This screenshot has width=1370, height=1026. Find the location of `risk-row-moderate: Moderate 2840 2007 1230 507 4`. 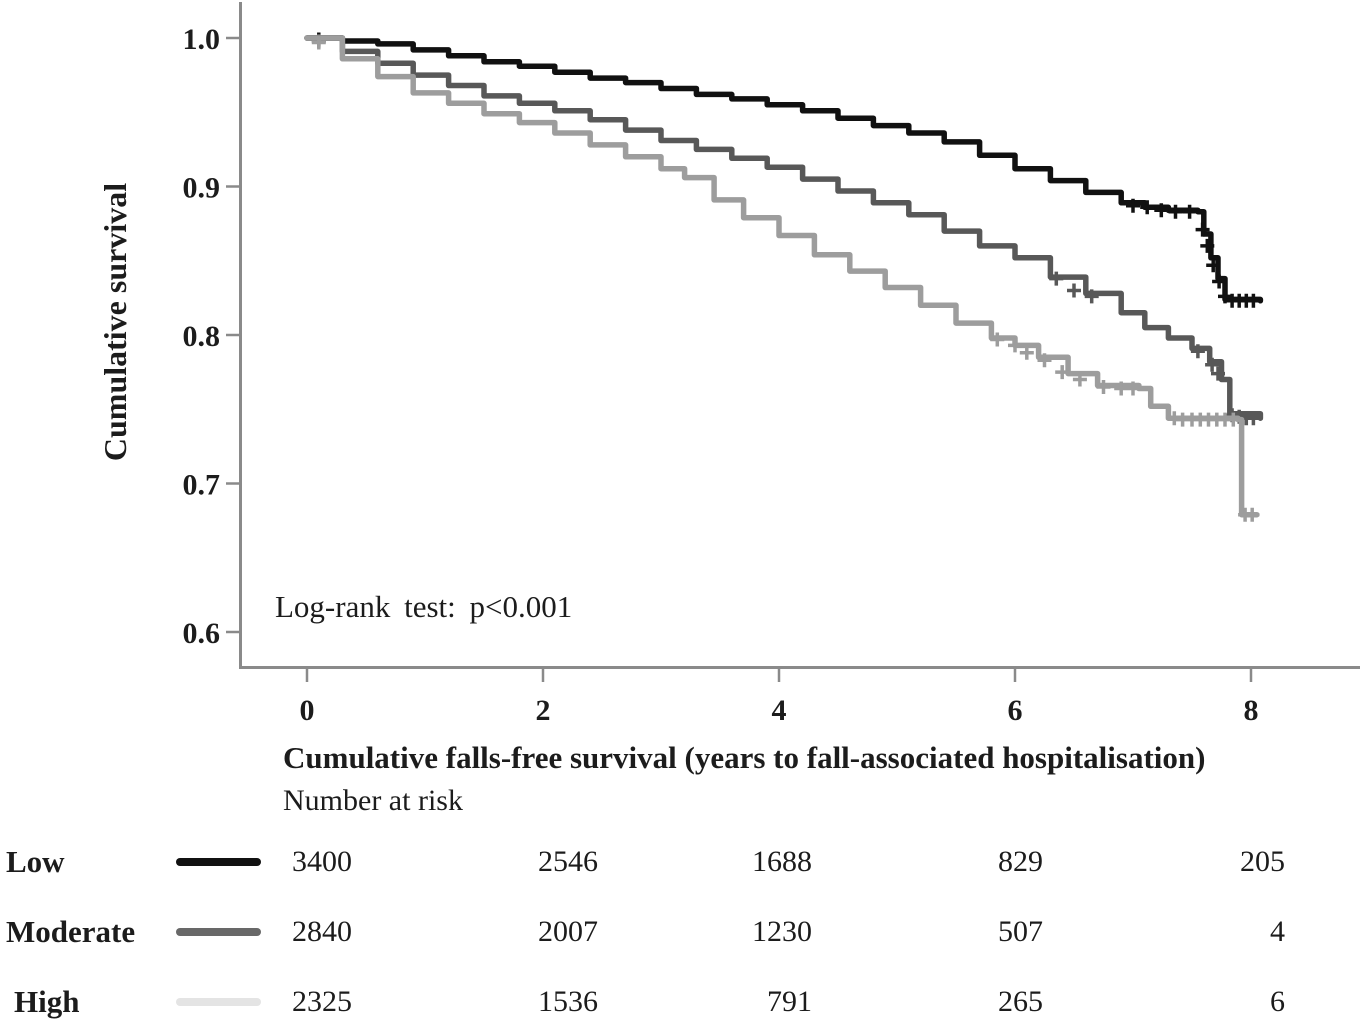

risk-row-moderate: Moderate 2840 2007 1230 507 4 is located at coordinates (685, 932).